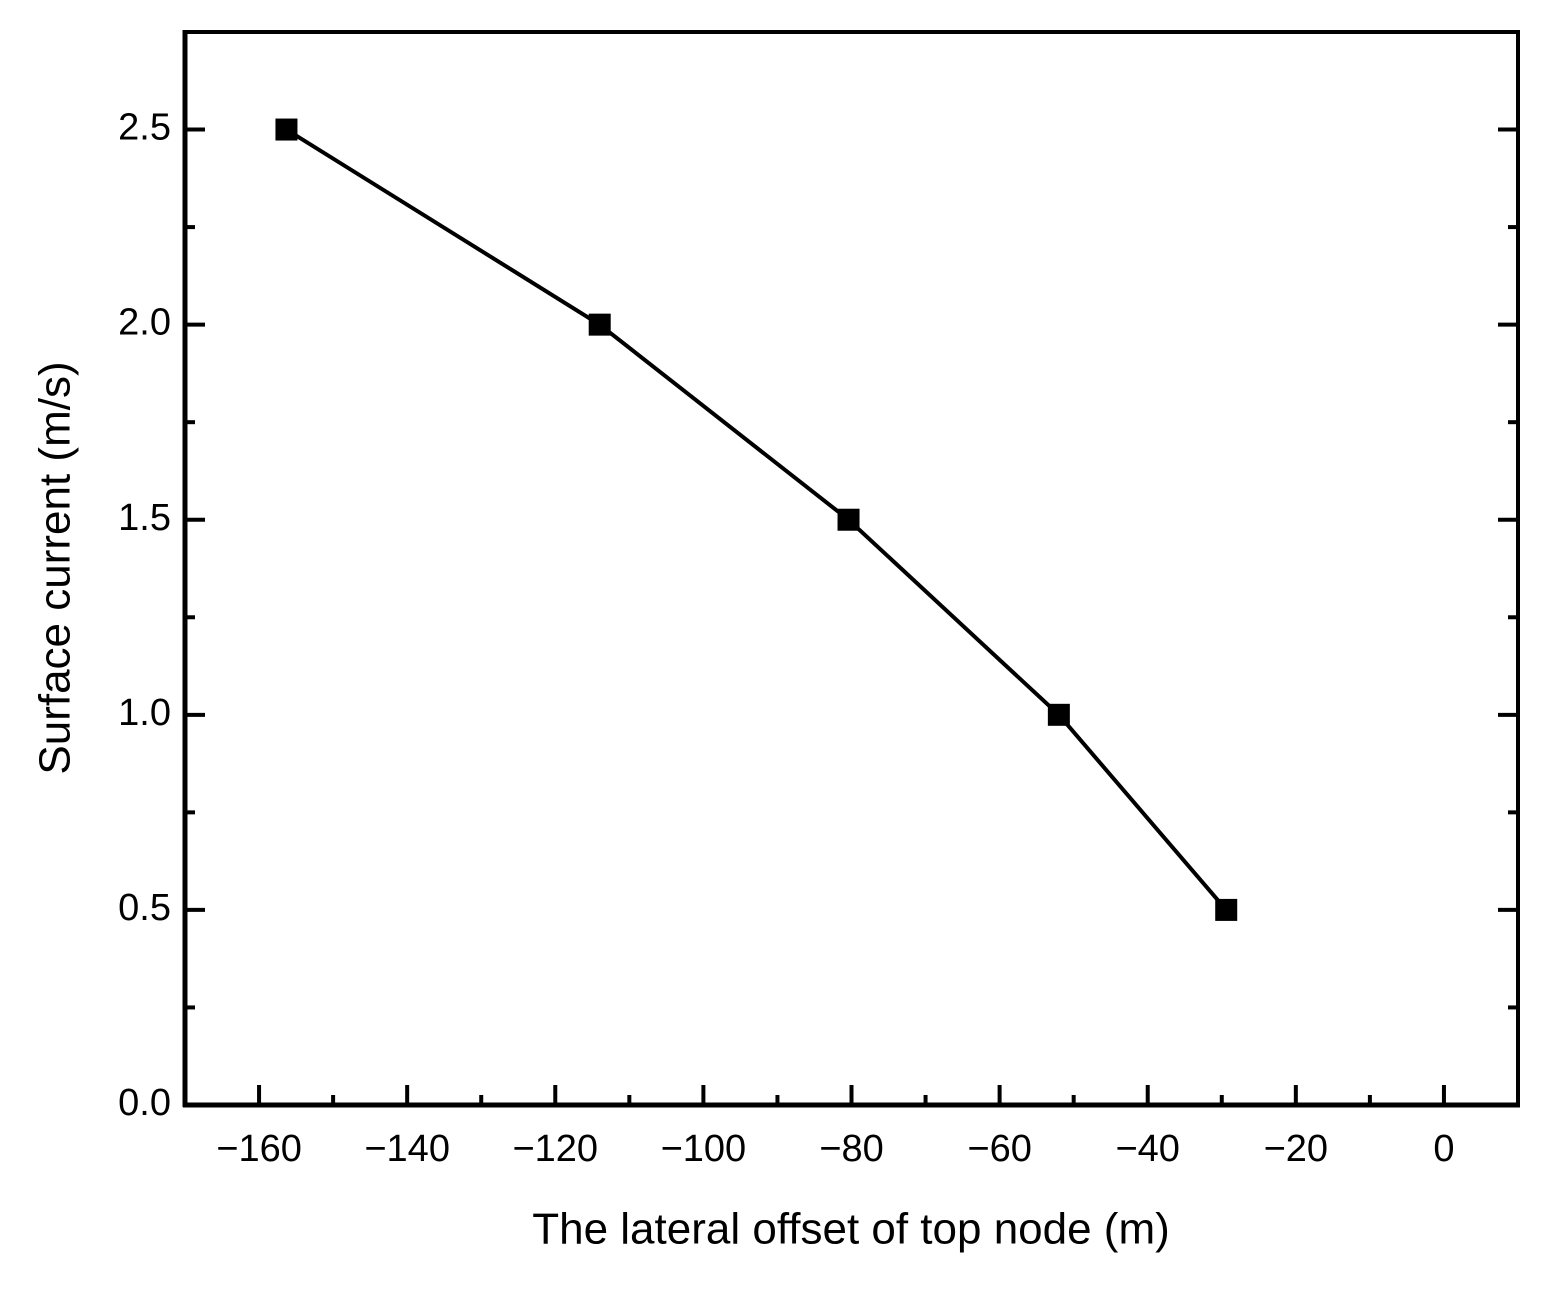  What do you see at coordinates (1296, 1149) in the screenshot?
I see `x-tick-label: −20` at bounding box center [1296, 1149].